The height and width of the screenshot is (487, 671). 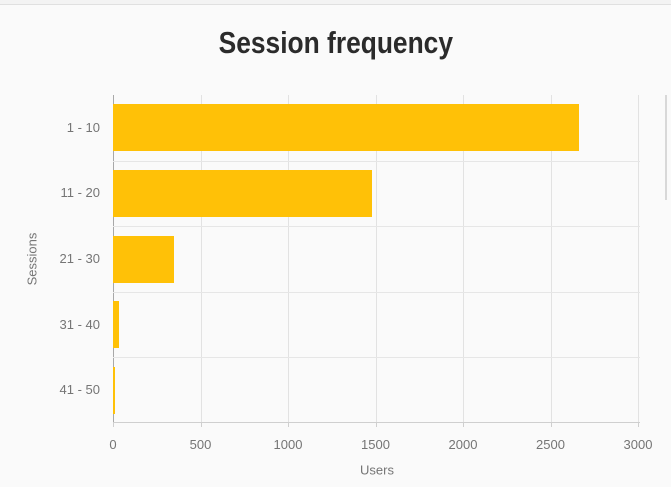 What do you see at coordinates (377, 470) in the screenshot?
I see `x-axis-title: Users` at bounding box center [377, 470].